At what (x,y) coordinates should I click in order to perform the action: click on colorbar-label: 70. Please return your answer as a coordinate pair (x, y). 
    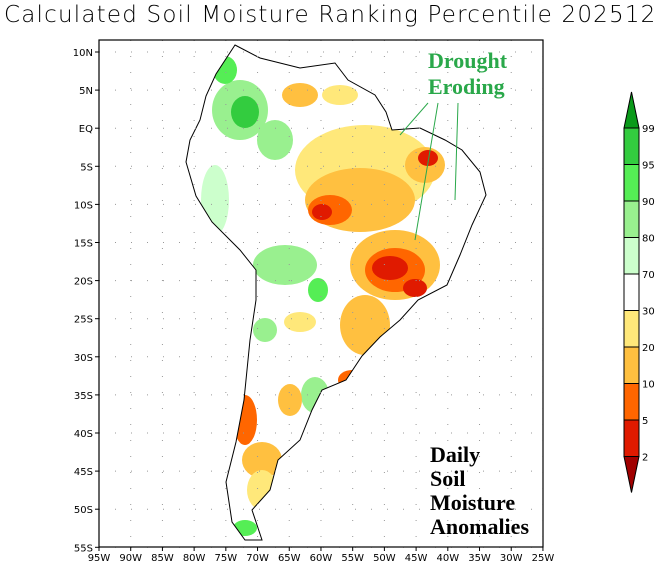
    Looking at the image, I should click on (648, 275).